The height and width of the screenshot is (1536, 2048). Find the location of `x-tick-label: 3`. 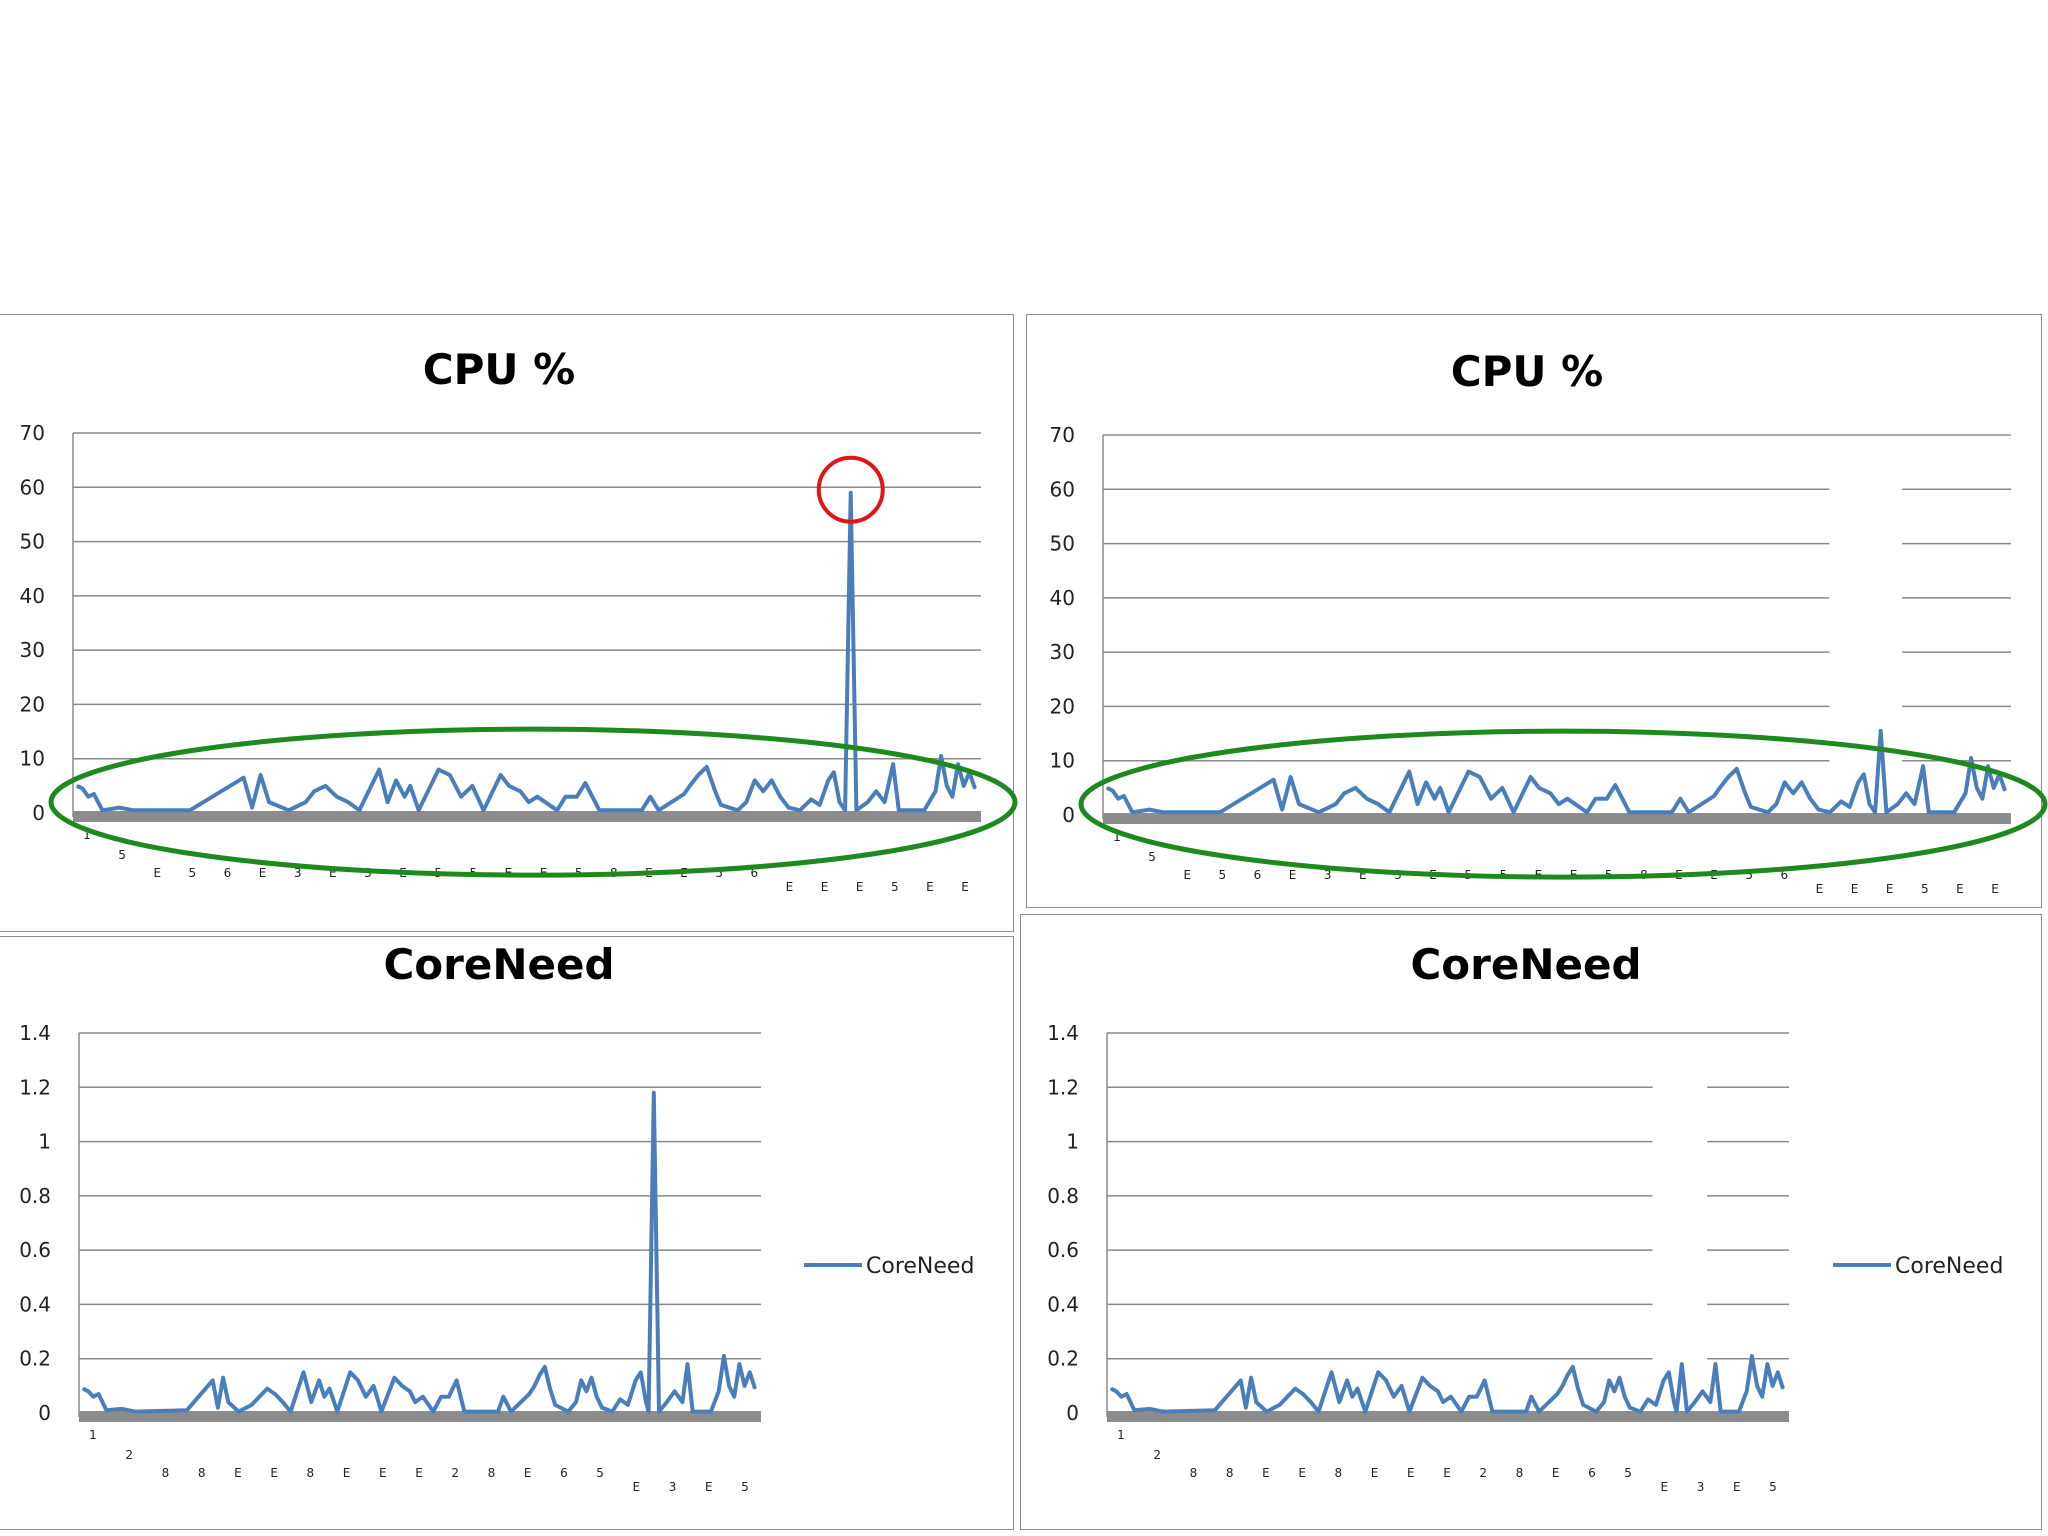

x-tick-label: 3 is located at coordinates (673, 1487).